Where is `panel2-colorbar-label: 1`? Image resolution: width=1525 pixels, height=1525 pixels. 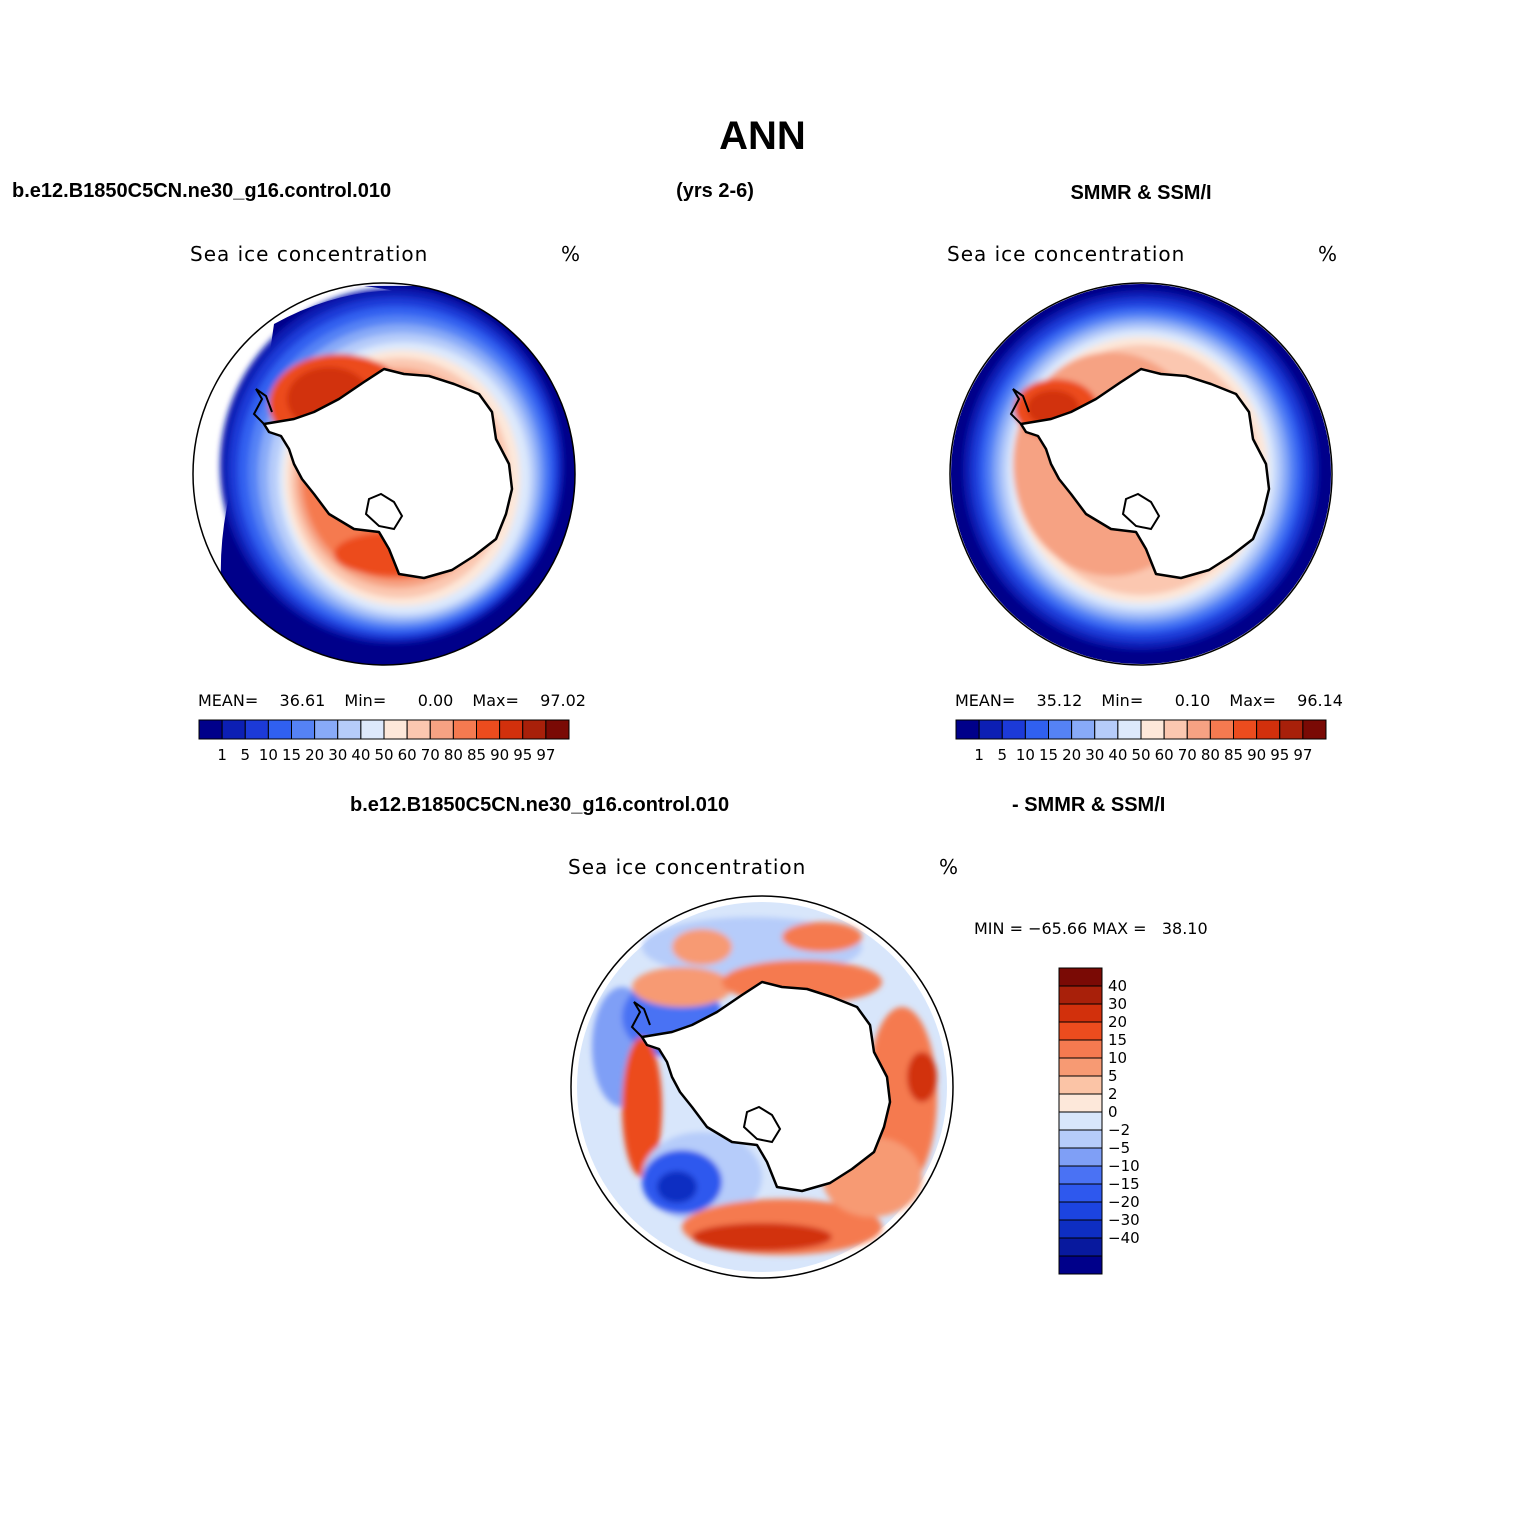
panel2-colorbar-label: 1 is located at coordinates (979, 755).